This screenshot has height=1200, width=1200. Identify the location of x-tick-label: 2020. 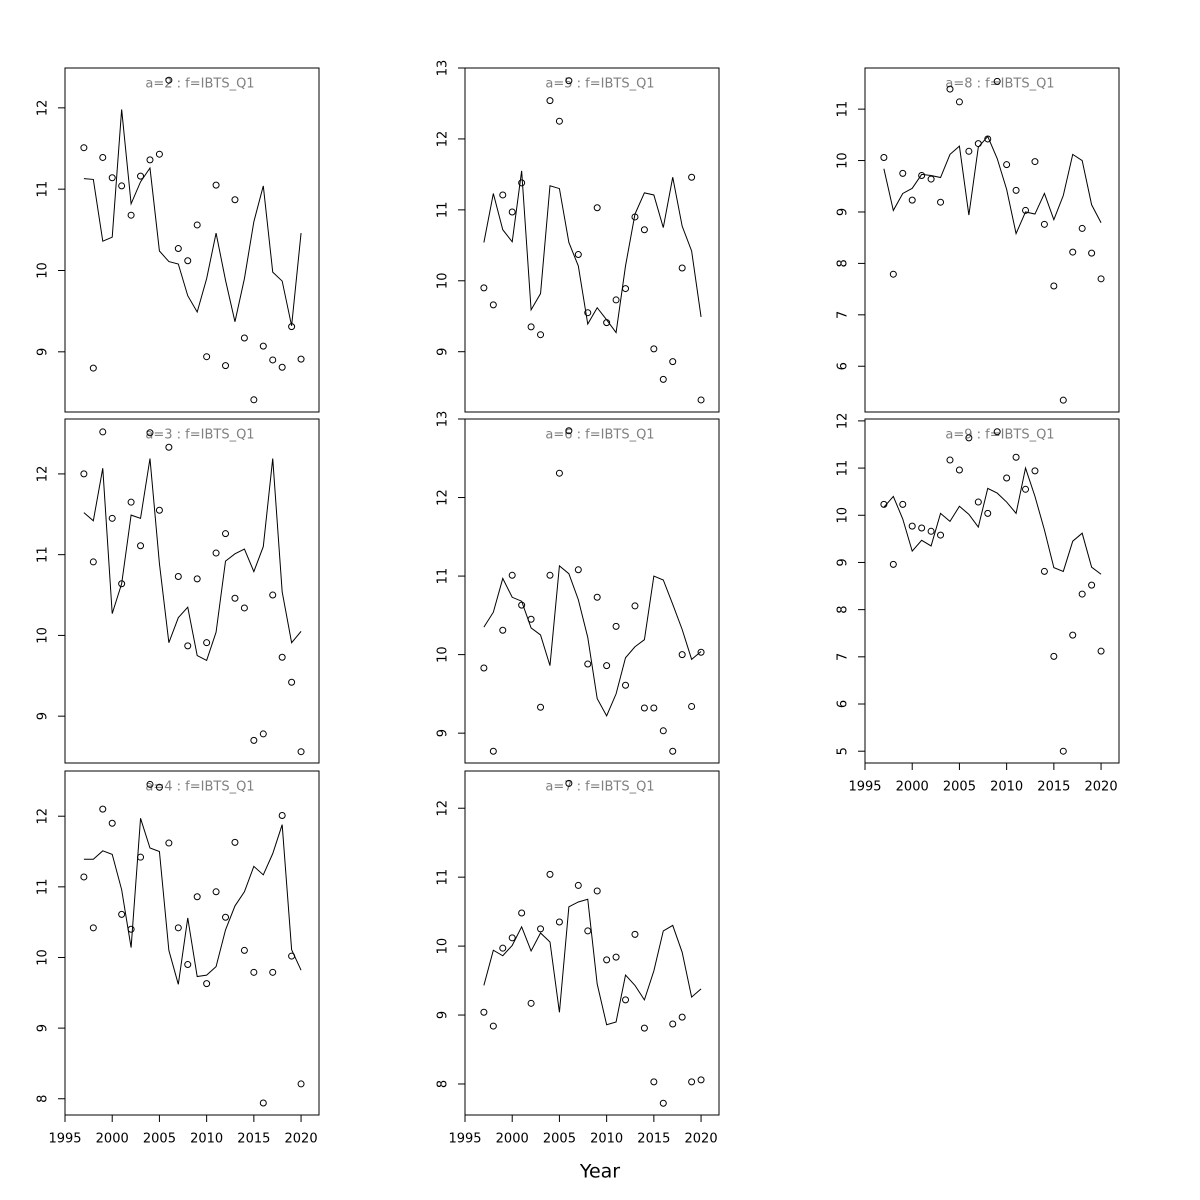
(301, 1139).